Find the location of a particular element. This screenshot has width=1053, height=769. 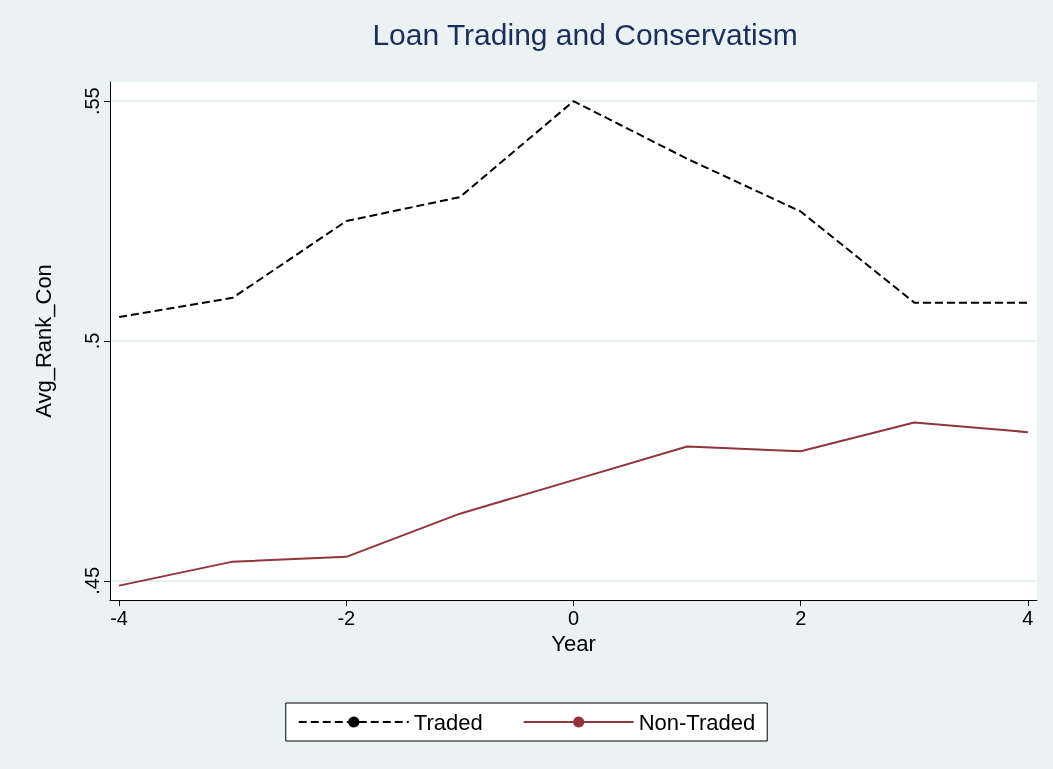

y-tick-label: .55 is located at coordinates (92, 101).